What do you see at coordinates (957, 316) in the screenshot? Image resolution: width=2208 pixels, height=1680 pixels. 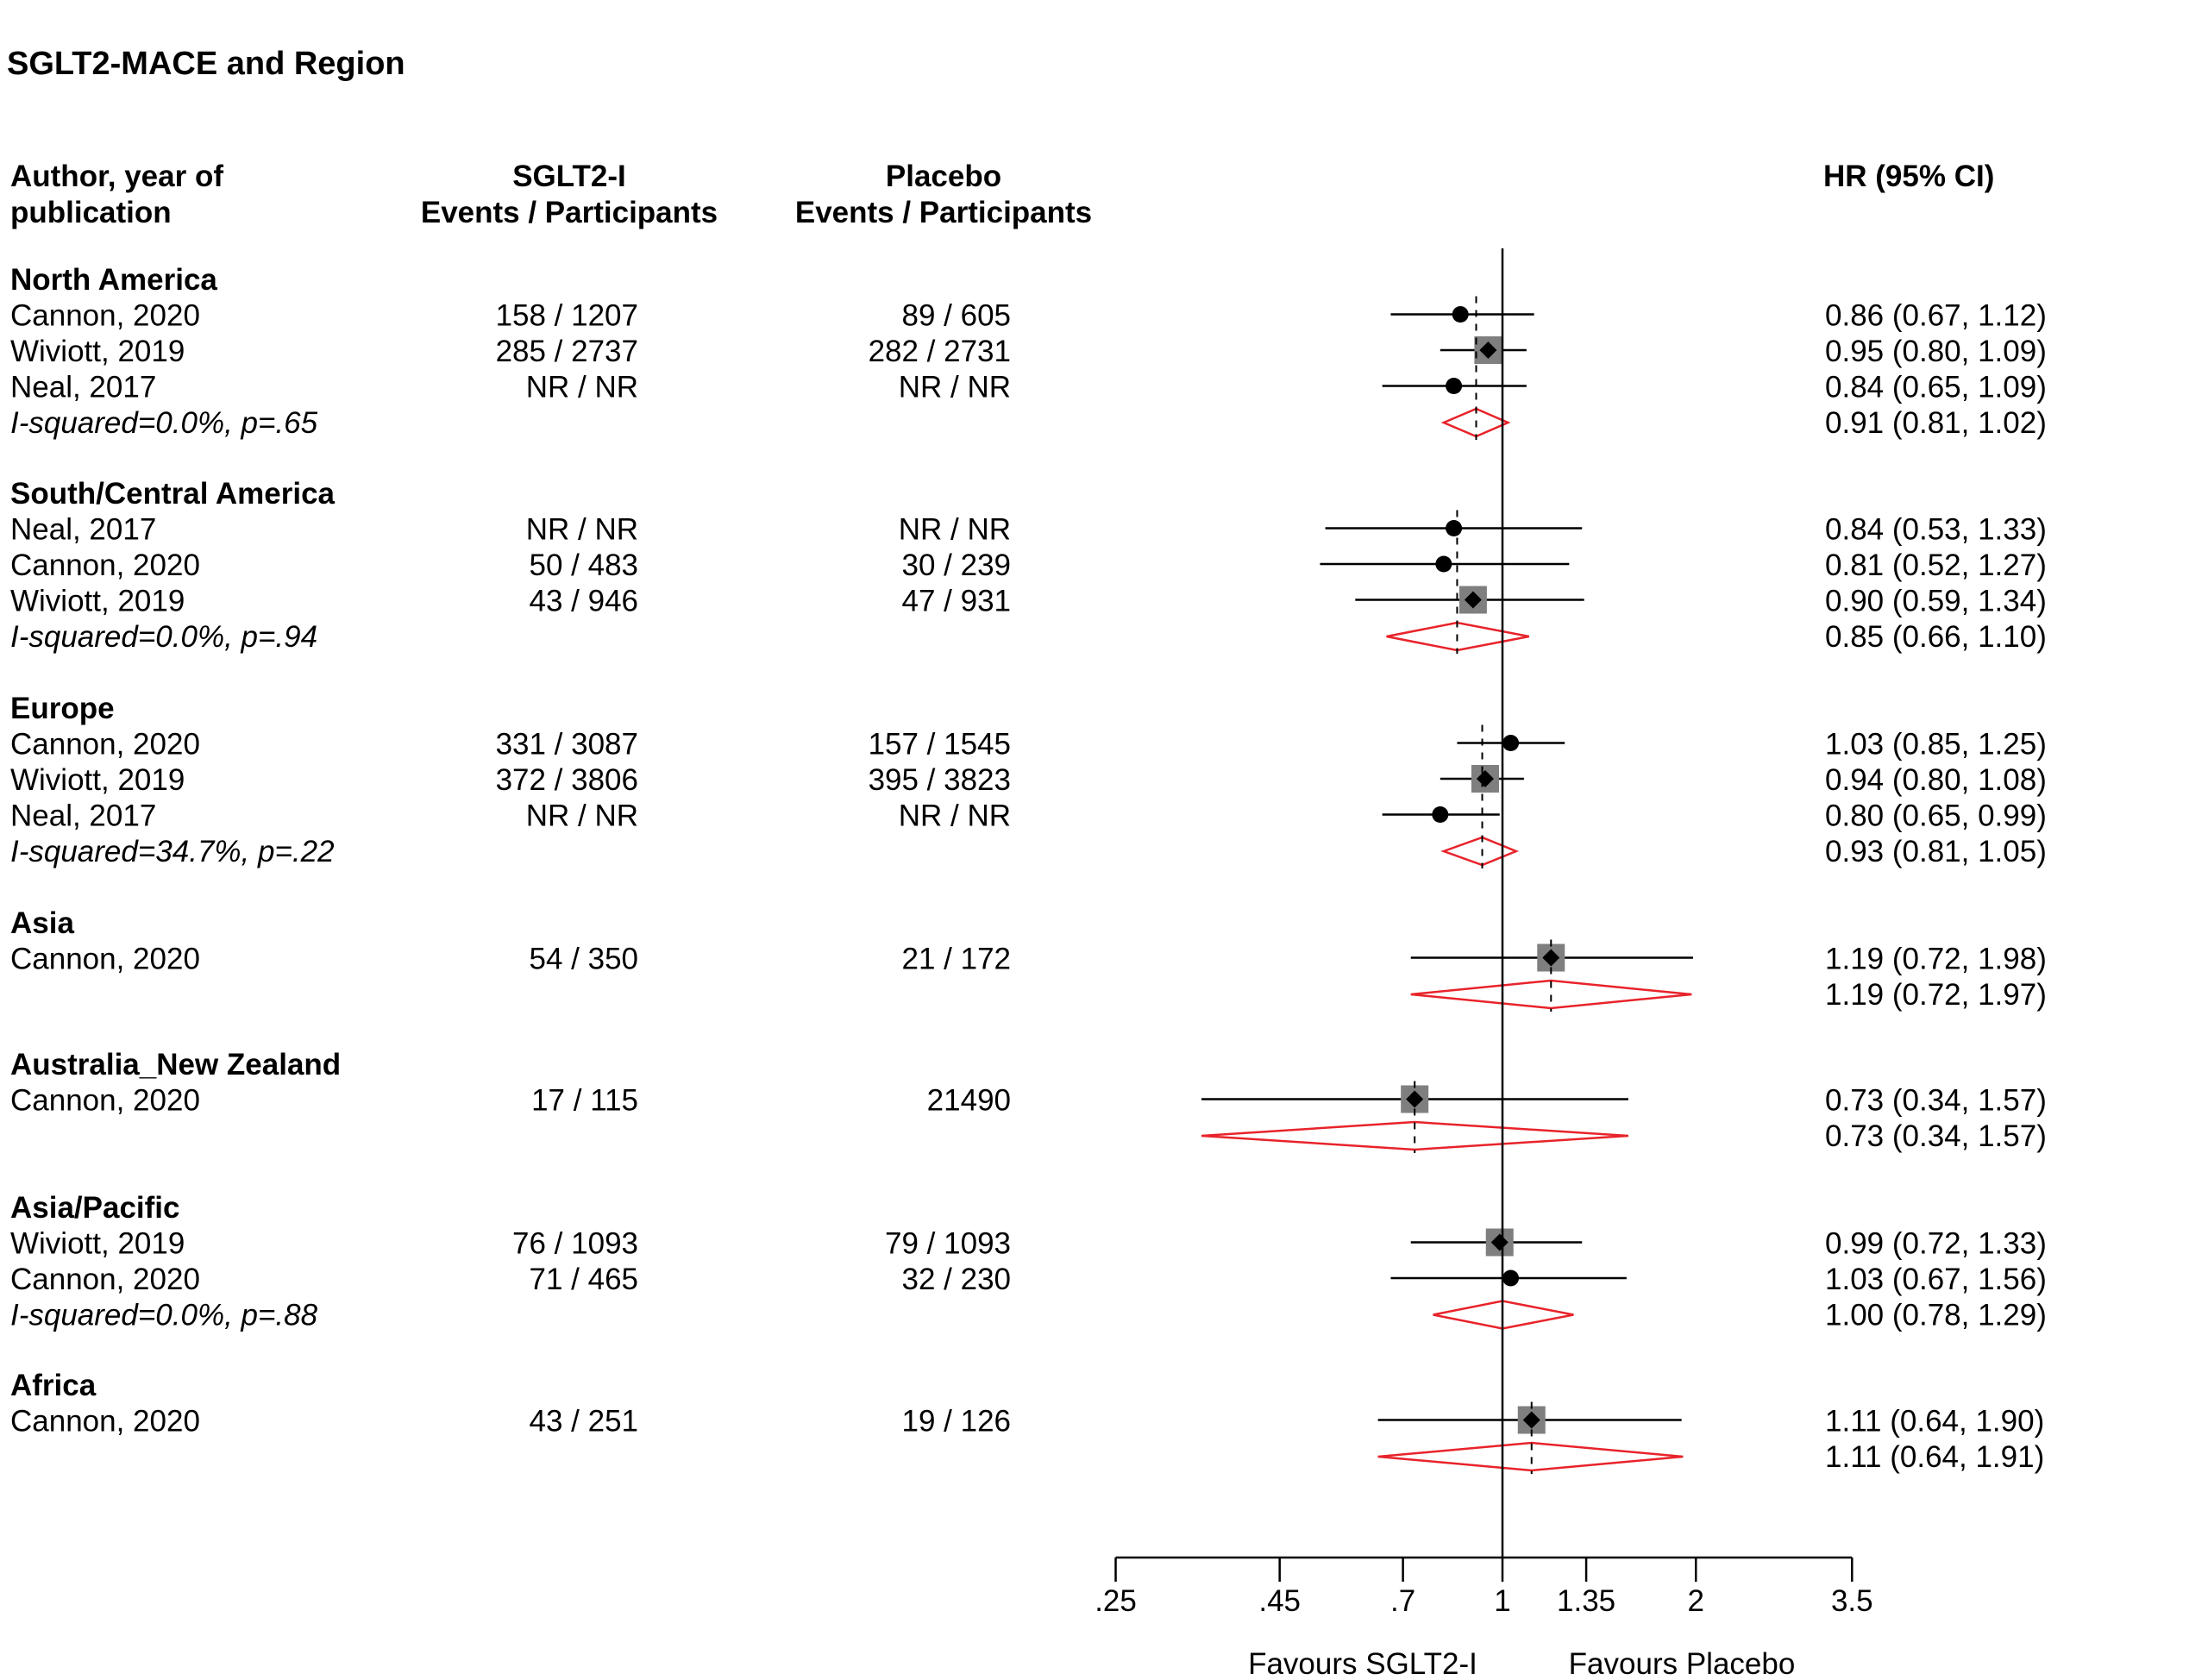 I see `control-events: 89 / 605` at bounding box center [957, 316].